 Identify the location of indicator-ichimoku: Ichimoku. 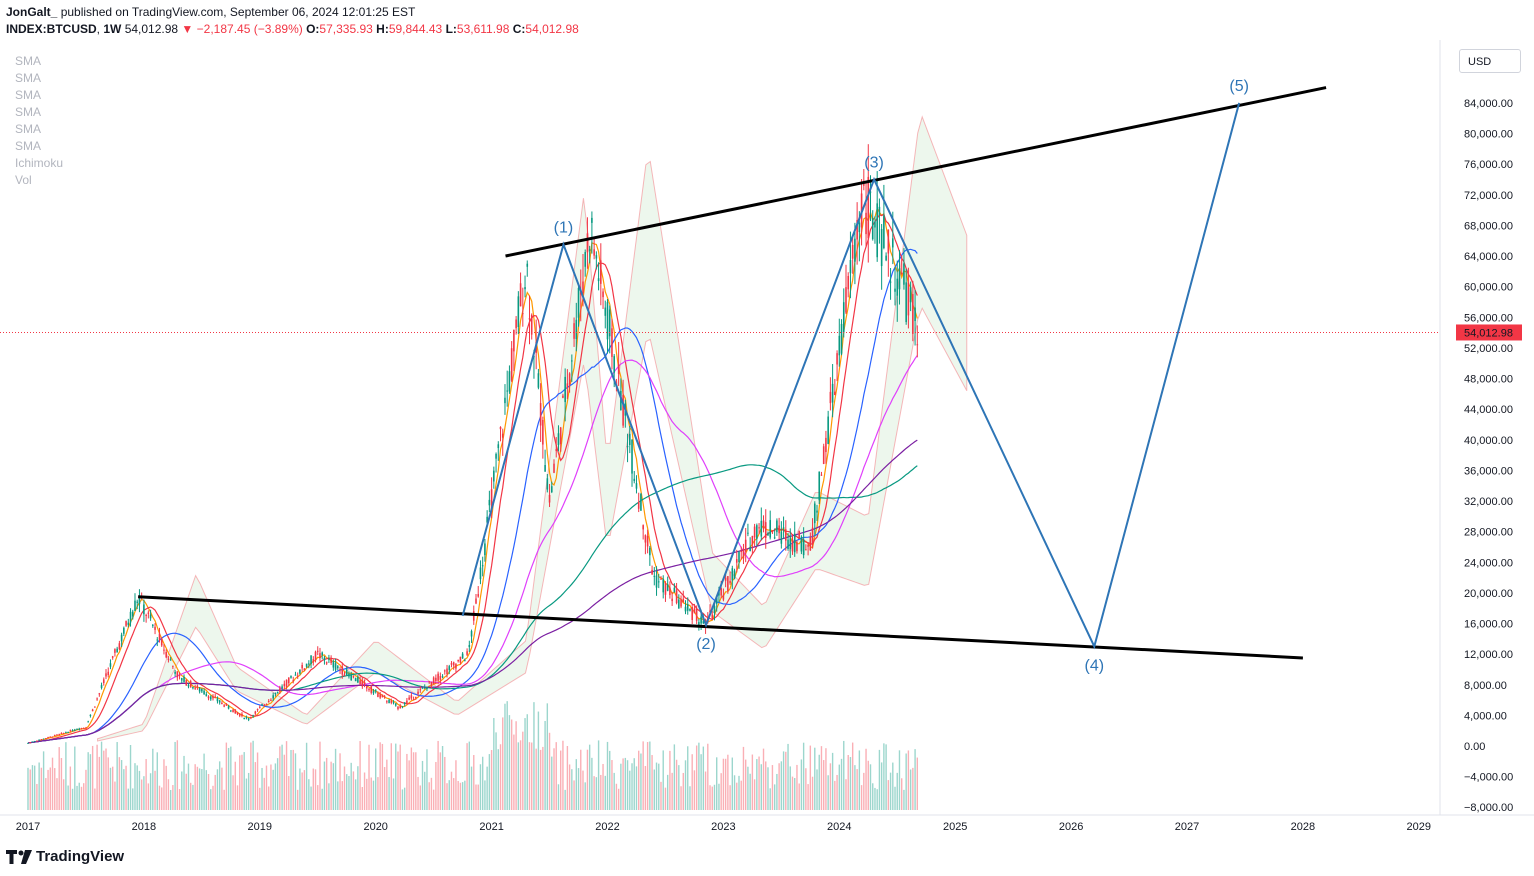
(39, 163).